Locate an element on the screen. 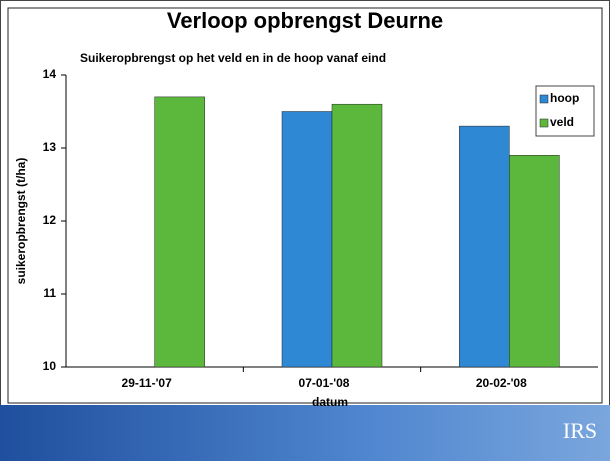 This screenshot has height=461, width=610. y-tick-label: 11 is located at coordinates (49, 293).